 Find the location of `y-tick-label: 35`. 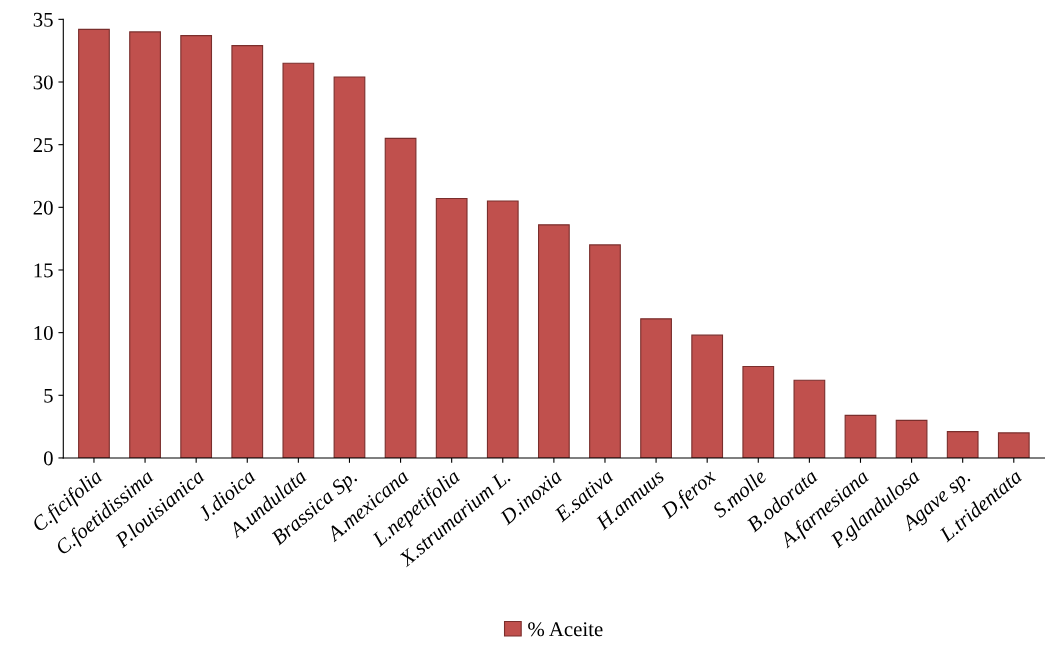

y-tick-label: 35 is located at coordinates (43, 19).